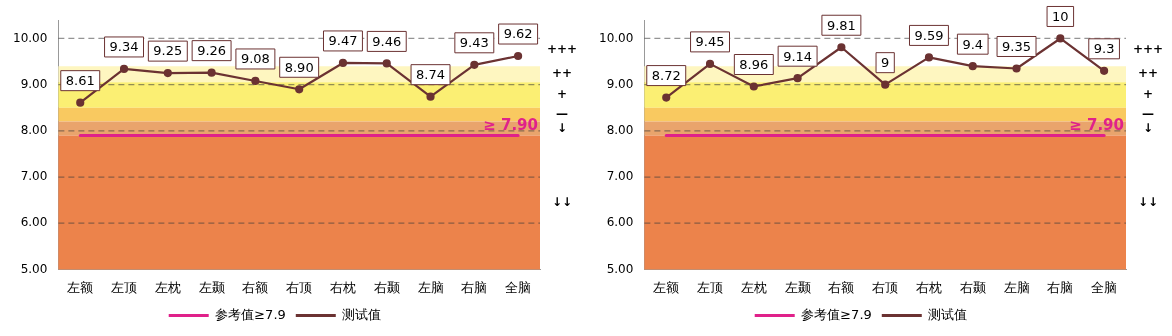  I want to click on data-label: 10, so click(1060, 16).